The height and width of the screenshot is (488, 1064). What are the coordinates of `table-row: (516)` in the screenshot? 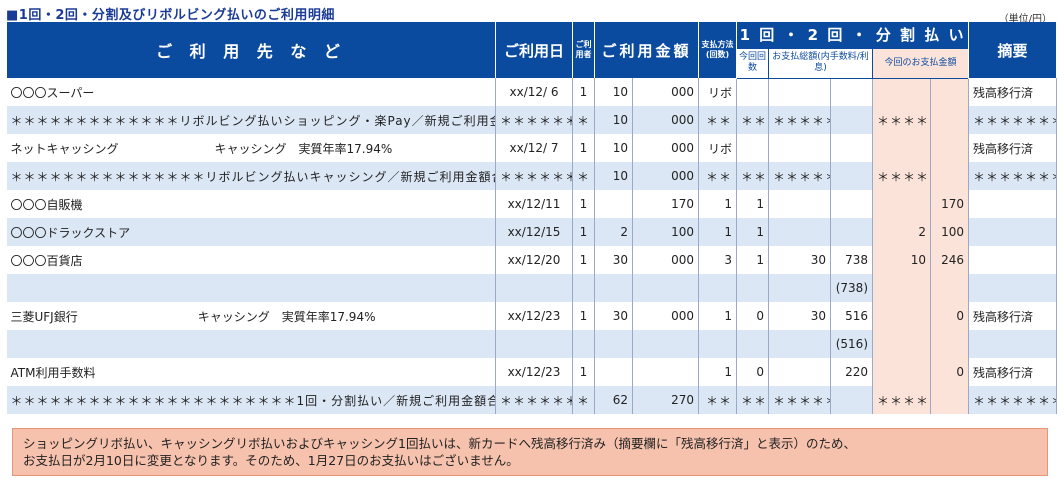 It's located at (532, 344).